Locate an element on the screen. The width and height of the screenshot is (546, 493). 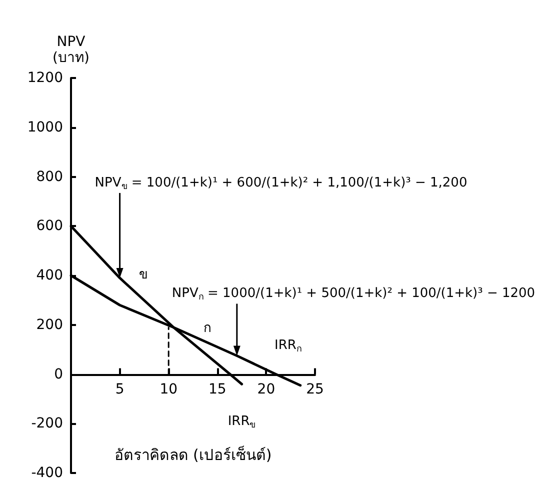
x-tick-label: 25 is located at coordinates (315, 389).